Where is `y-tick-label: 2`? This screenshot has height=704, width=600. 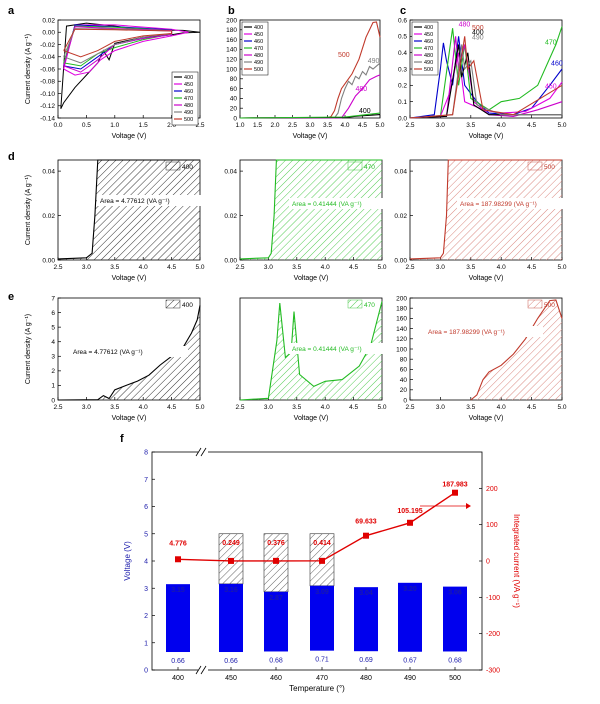 y-tick-label: 2 is located at coordinates (53, 371).